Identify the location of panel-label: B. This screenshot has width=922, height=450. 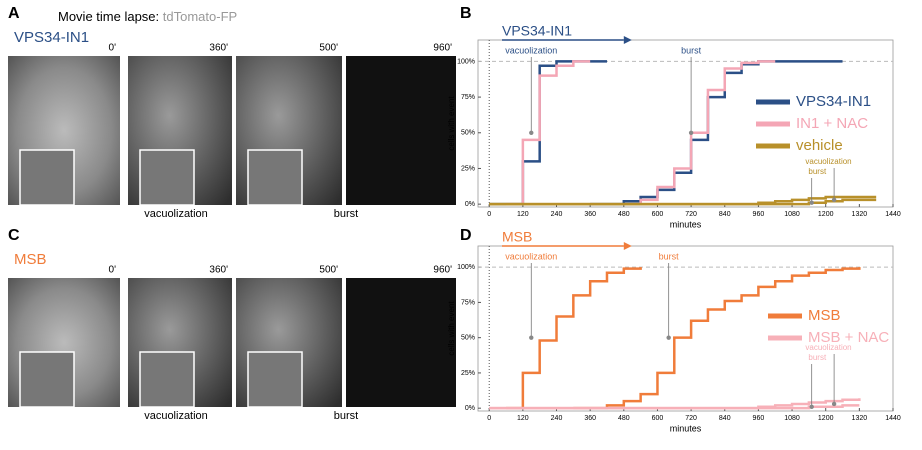
(466, 13).